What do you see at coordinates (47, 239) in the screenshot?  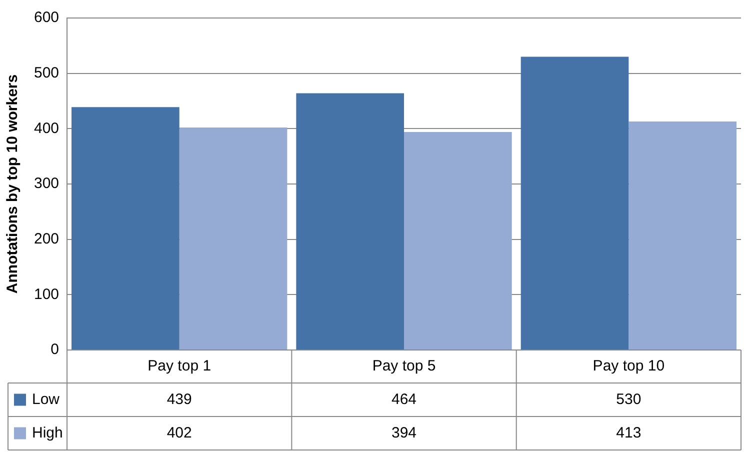 I see `y-tick-label: 200` at bounding box center [47, 239].